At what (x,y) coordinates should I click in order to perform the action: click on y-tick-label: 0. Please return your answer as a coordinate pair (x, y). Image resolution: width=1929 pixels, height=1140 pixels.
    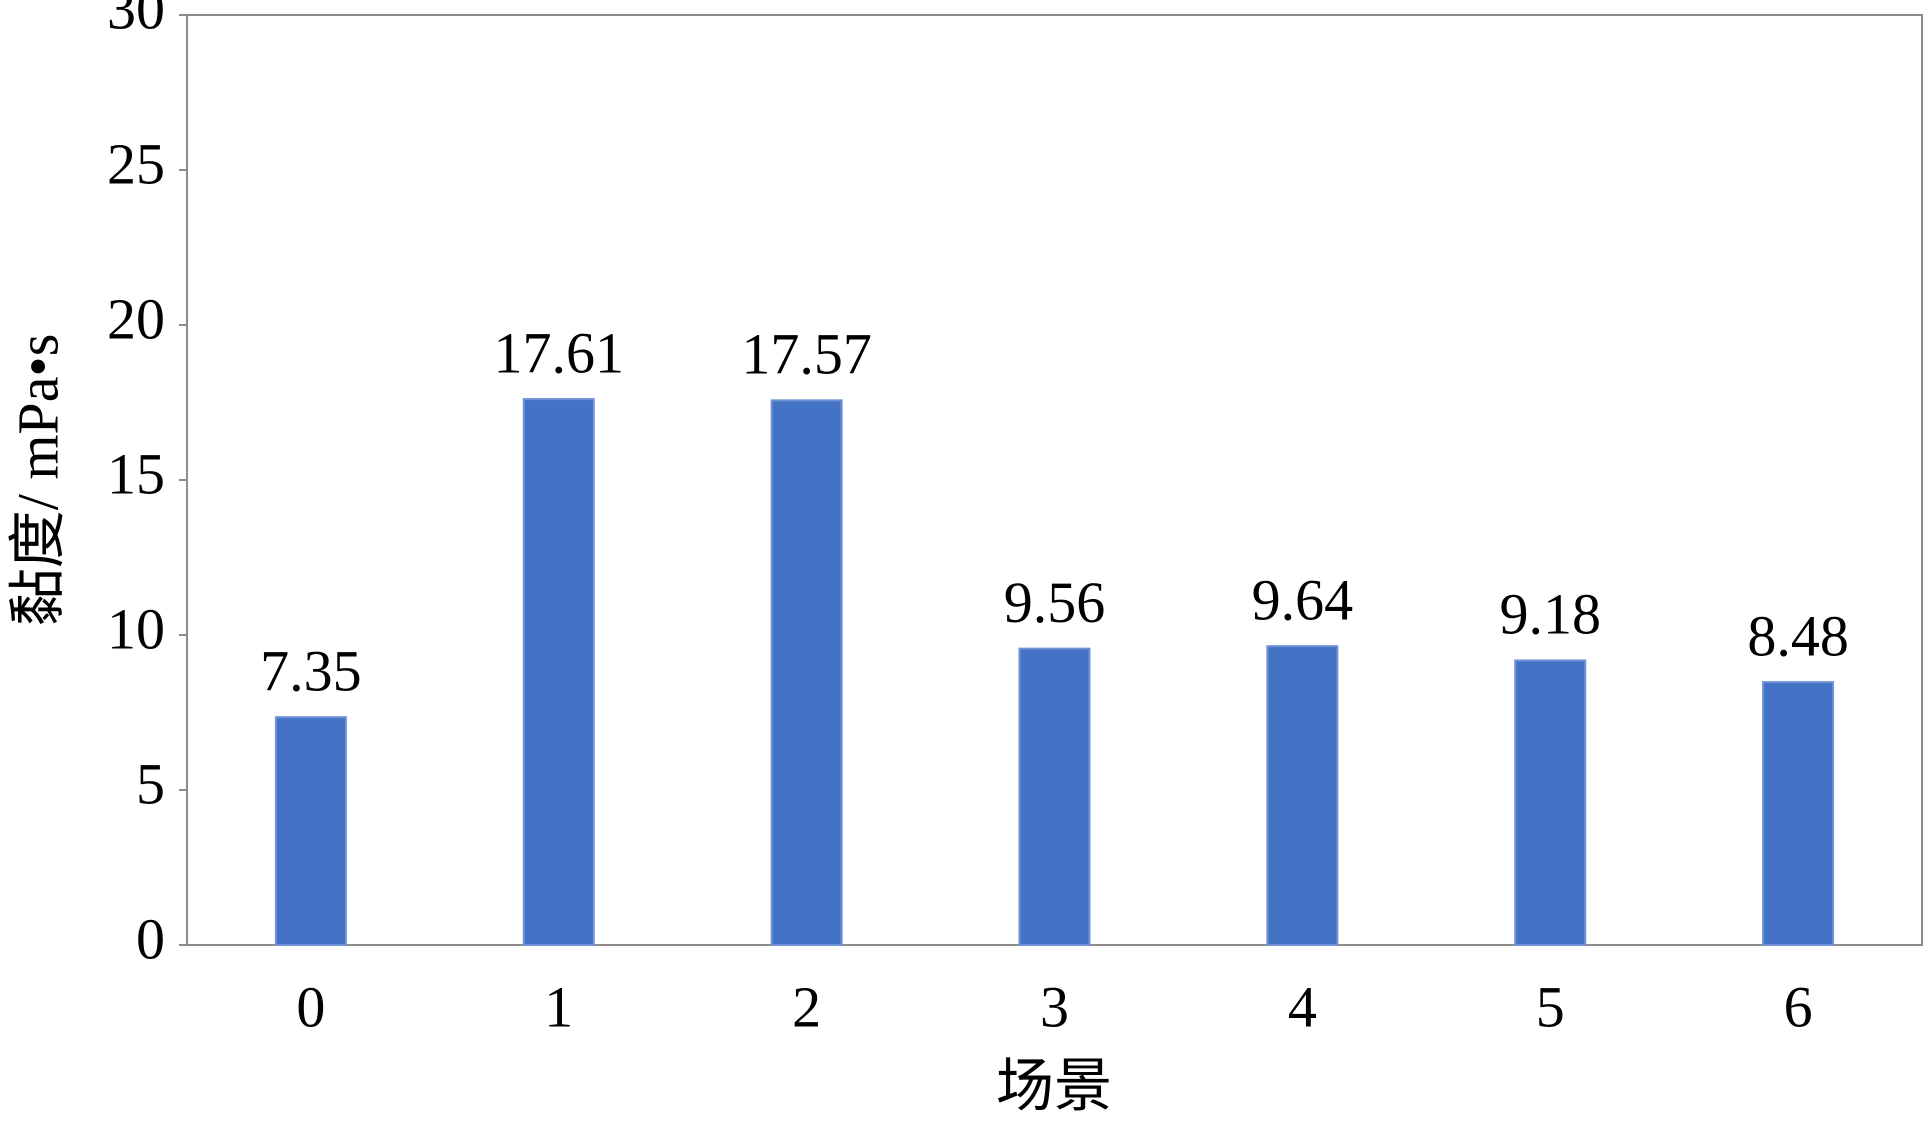
    Looking at the image, I should click on (150, 938).